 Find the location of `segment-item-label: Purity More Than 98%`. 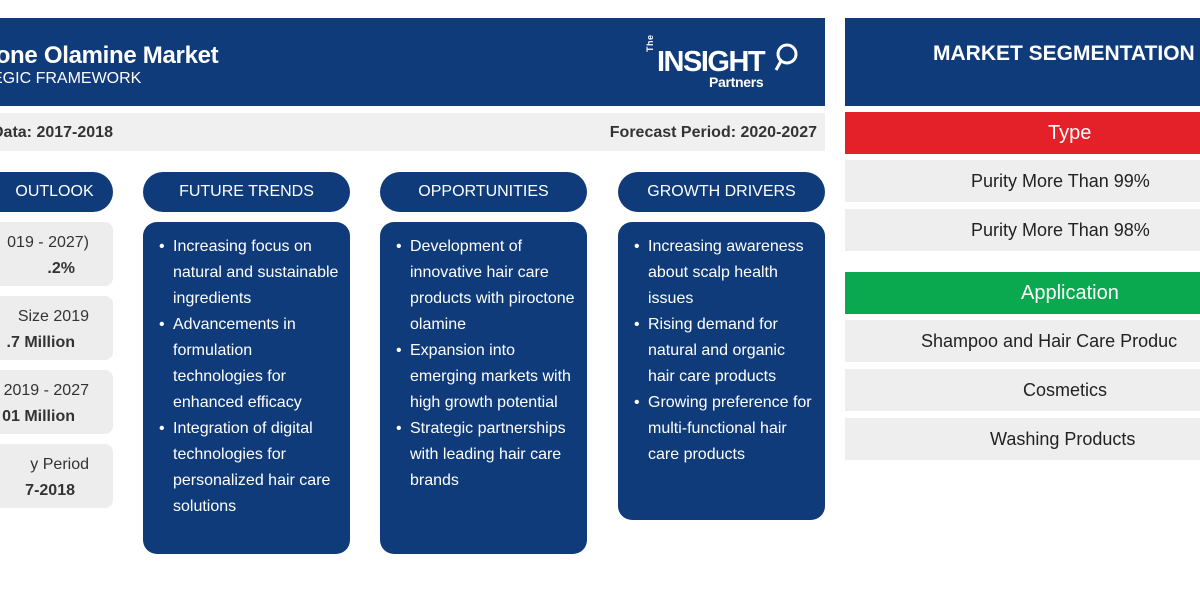

segment-item-label: Purity More Than 98% is located at coordinates (1060, 230).